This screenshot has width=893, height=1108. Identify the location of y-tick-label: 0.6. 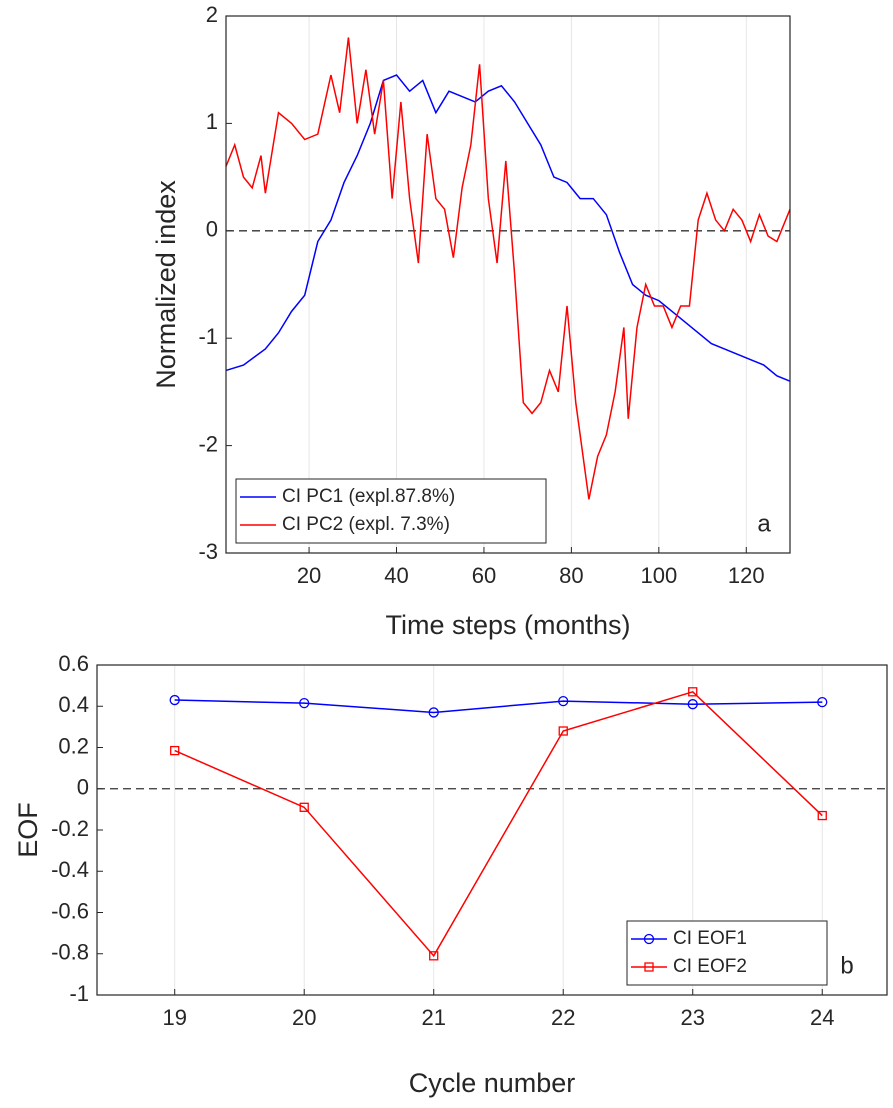
(73, 663).